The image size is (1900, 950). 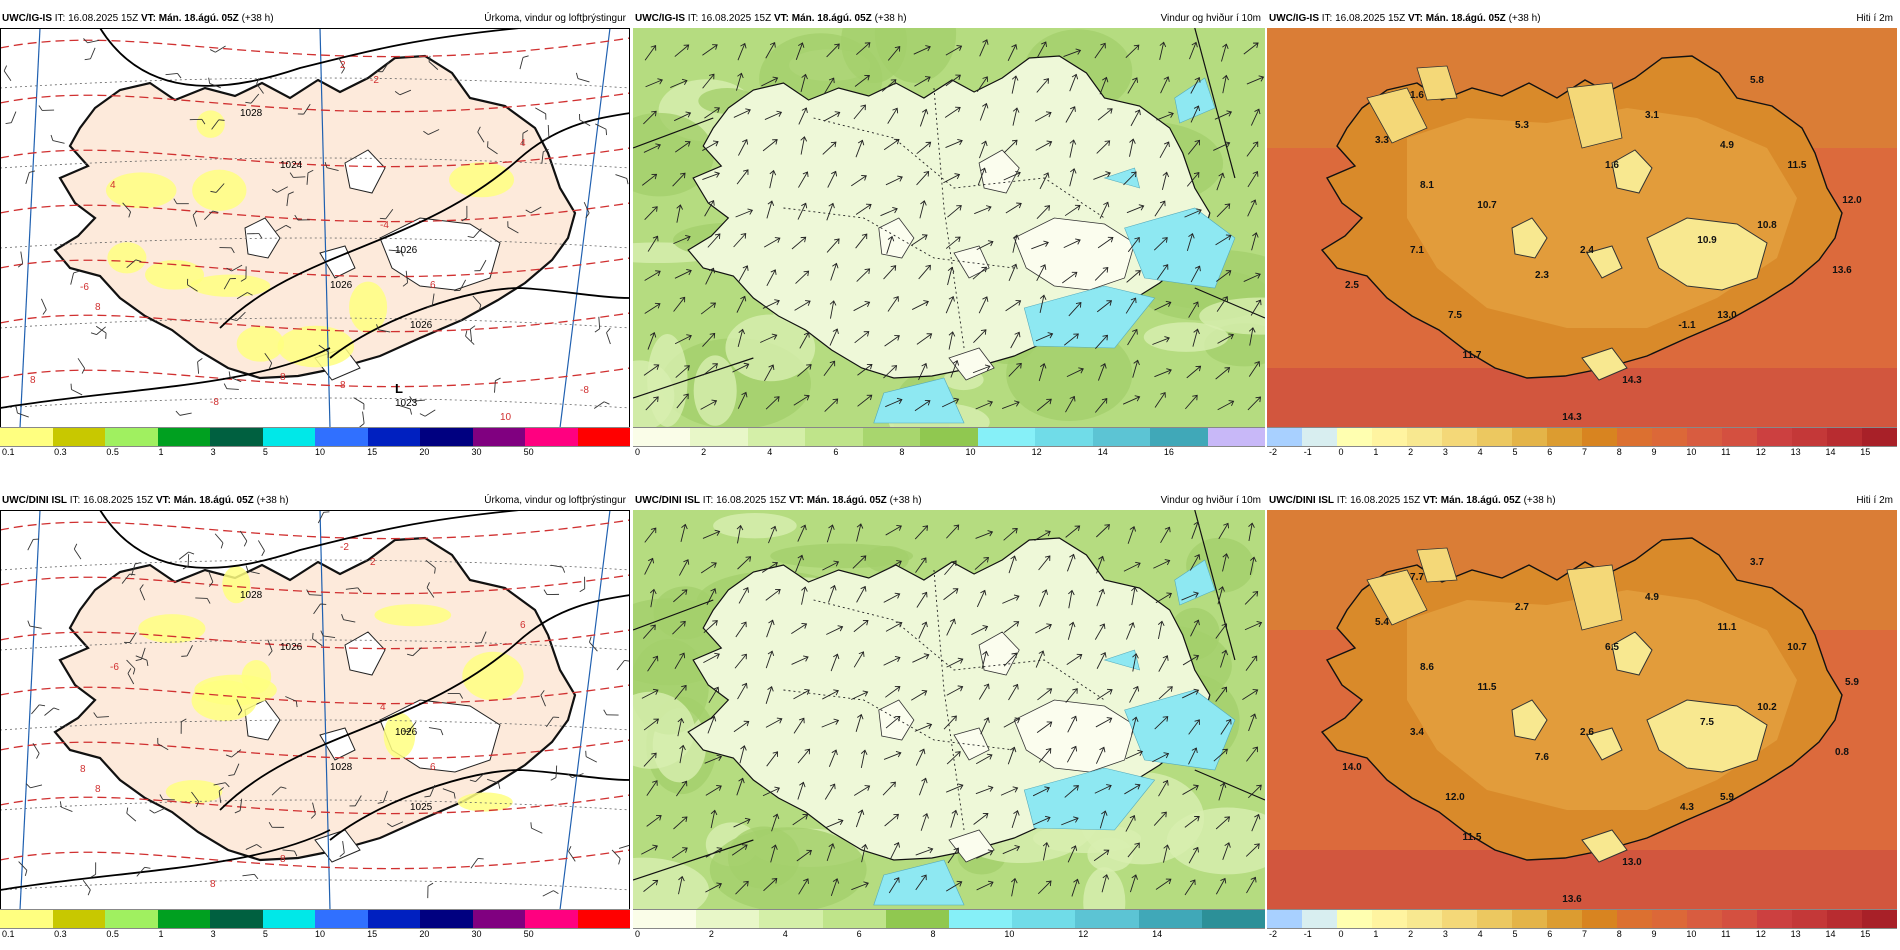 What do you see at coordinates (251, 113) in the screenshot?
I see `pressure-label: 1028` at bounding box center [251, 113].